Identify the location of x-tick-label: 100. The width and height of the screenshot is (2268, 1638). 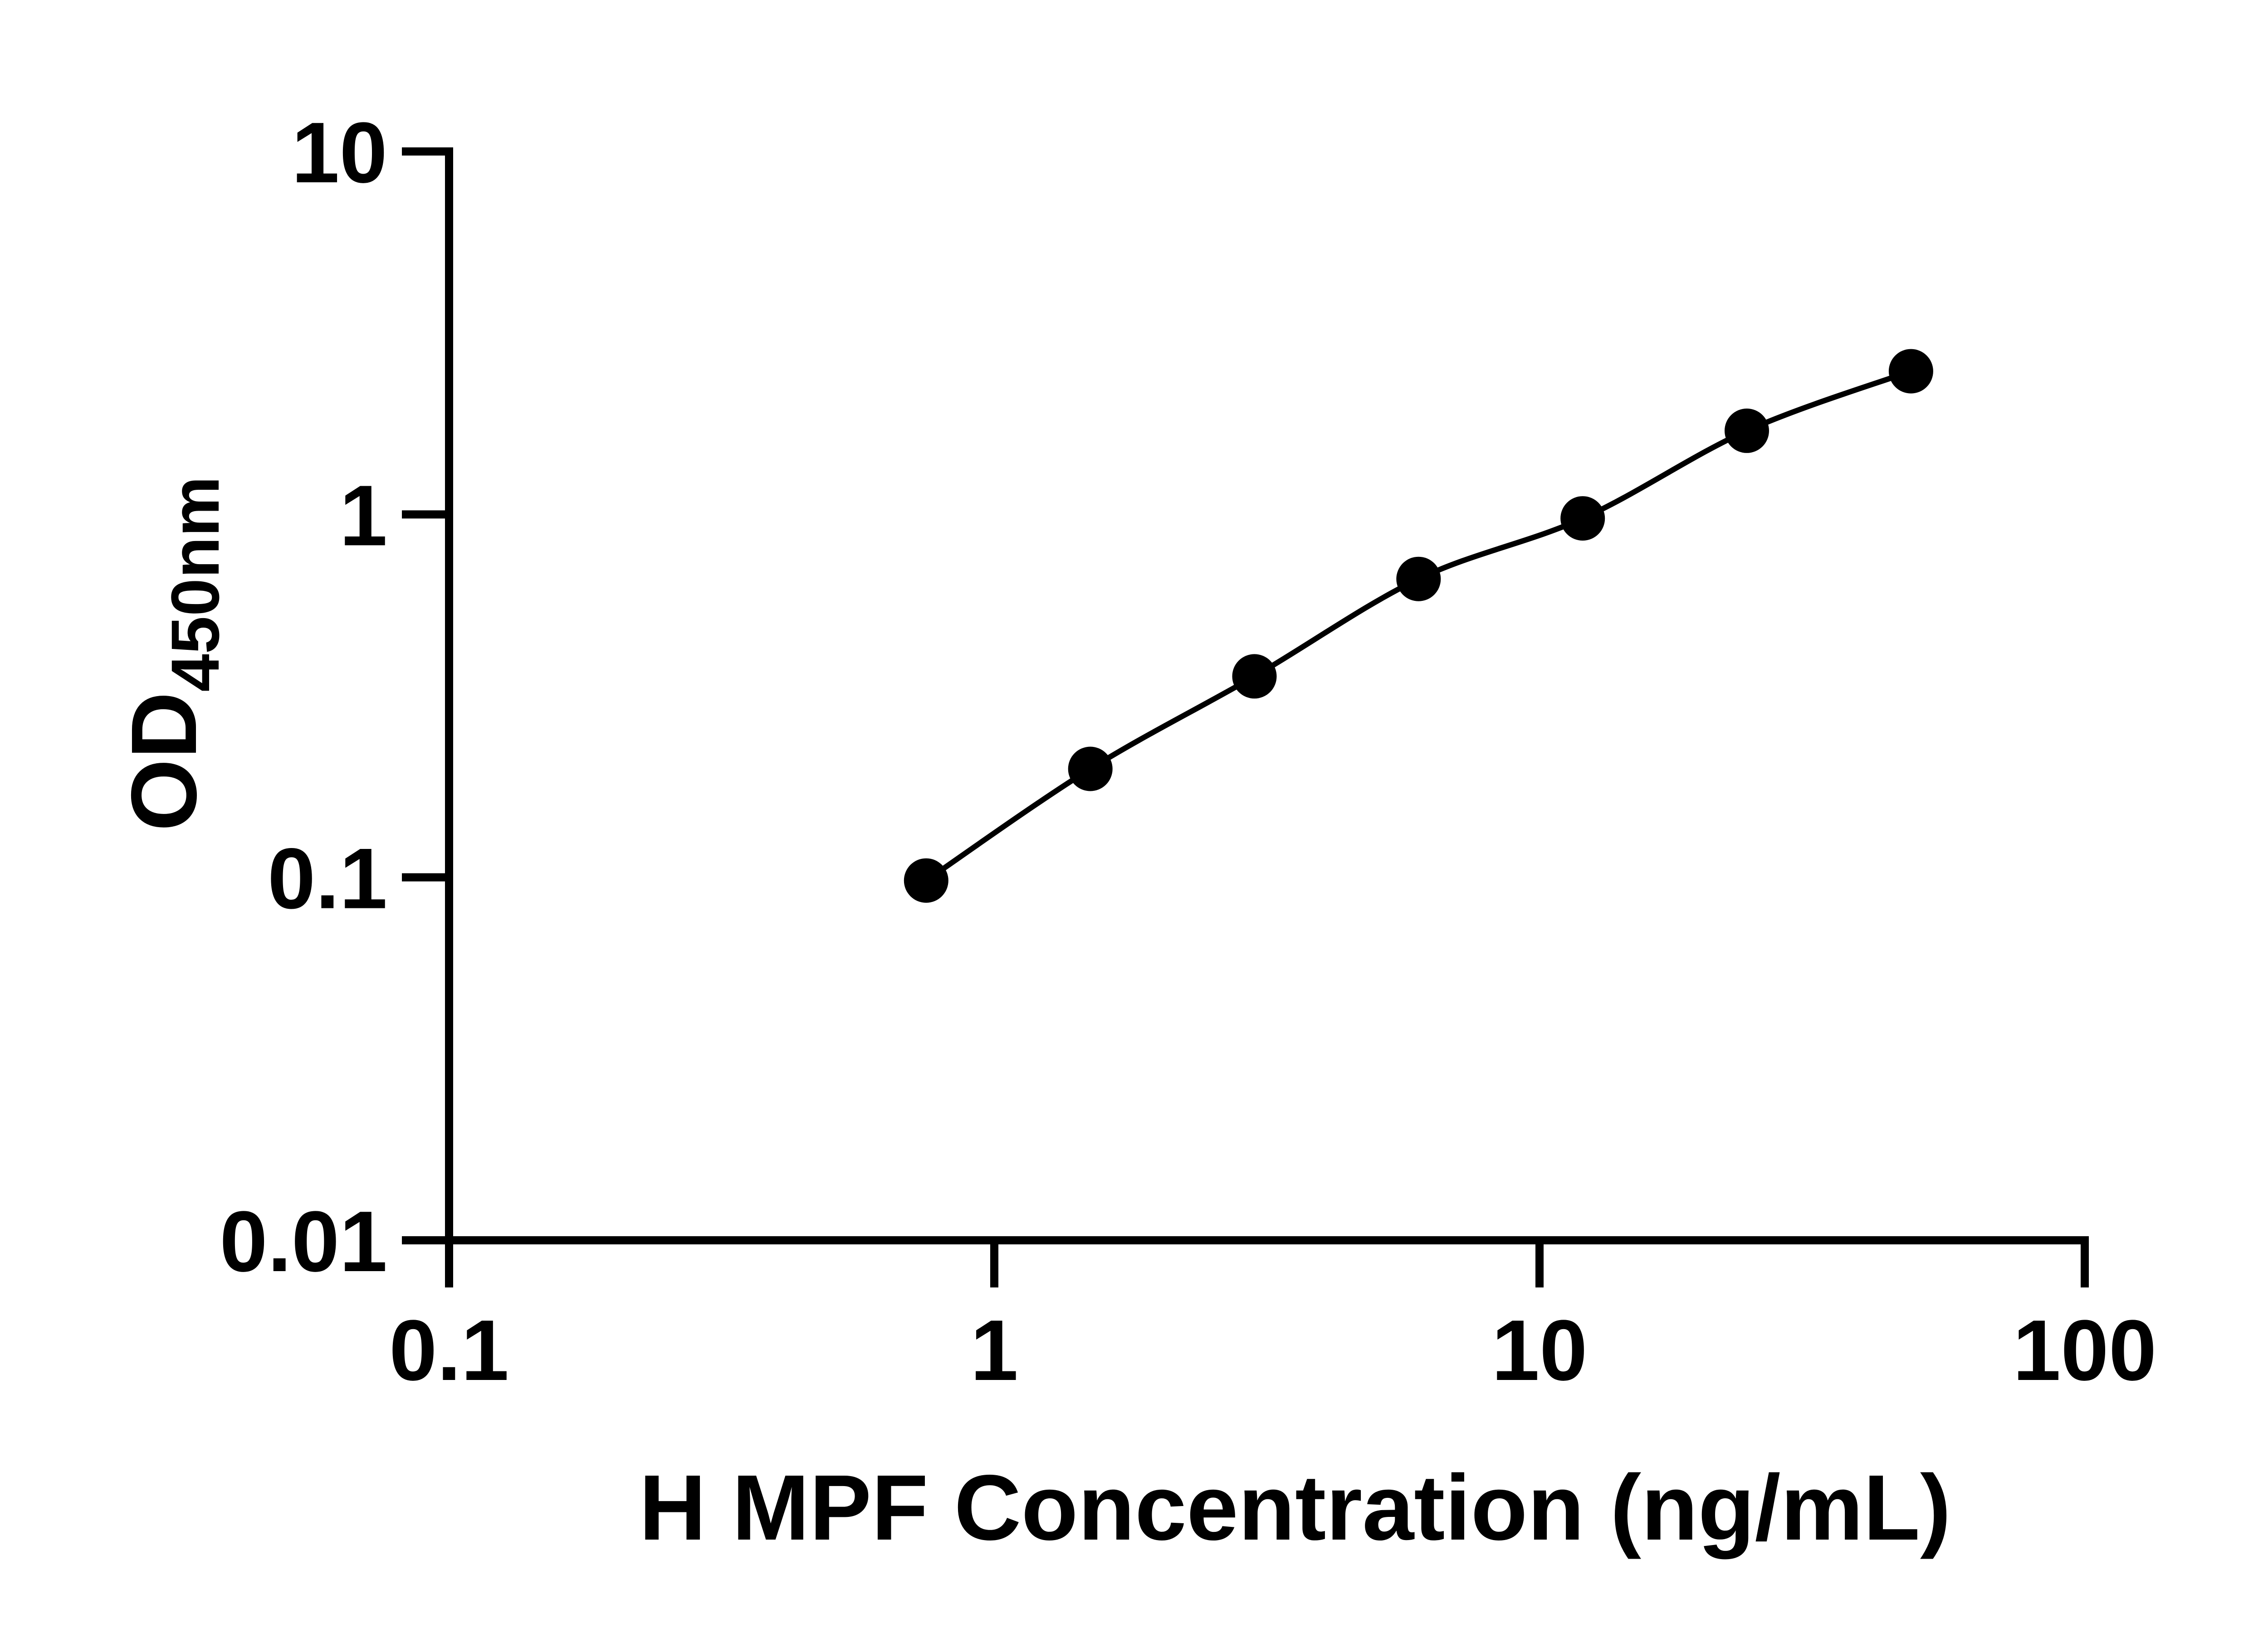
(2084, 1350).